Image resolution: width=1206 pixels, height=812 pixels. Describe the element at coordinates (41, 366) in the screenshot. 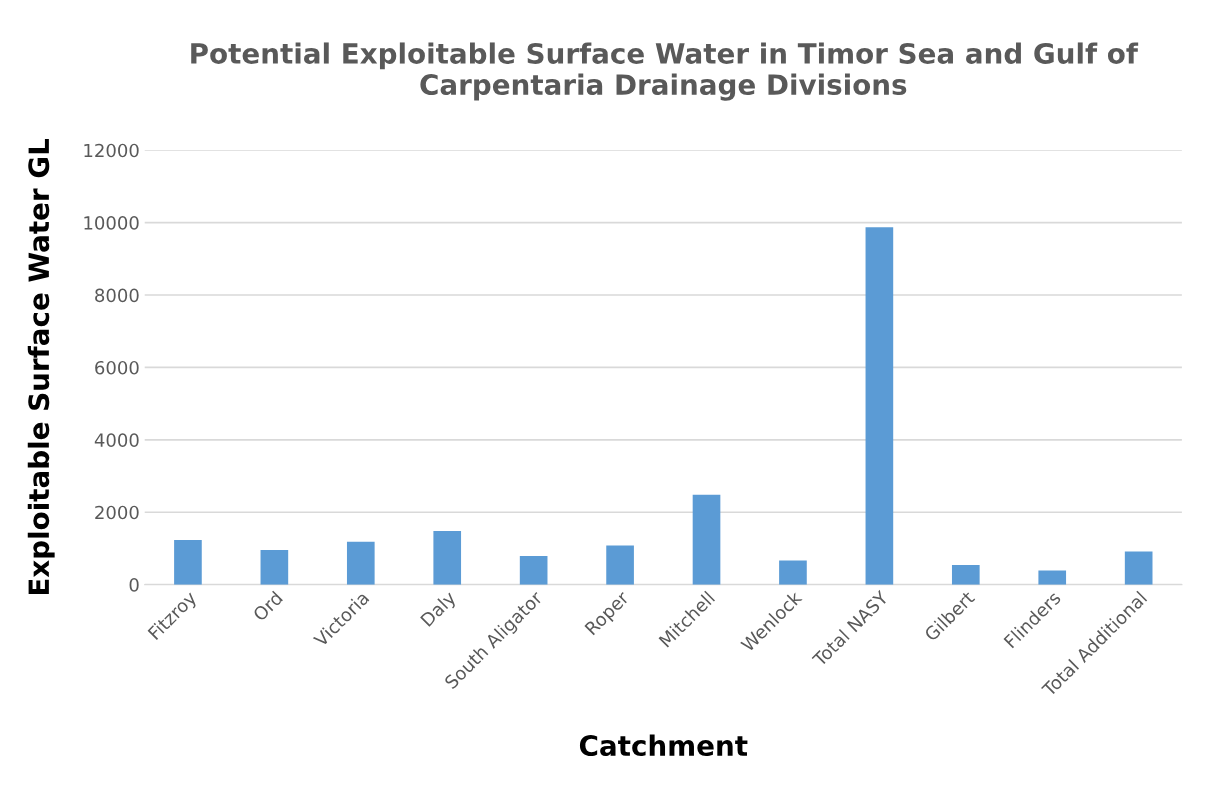

I see `y-axis-title: Exploitable Surface Water GL` at that location.